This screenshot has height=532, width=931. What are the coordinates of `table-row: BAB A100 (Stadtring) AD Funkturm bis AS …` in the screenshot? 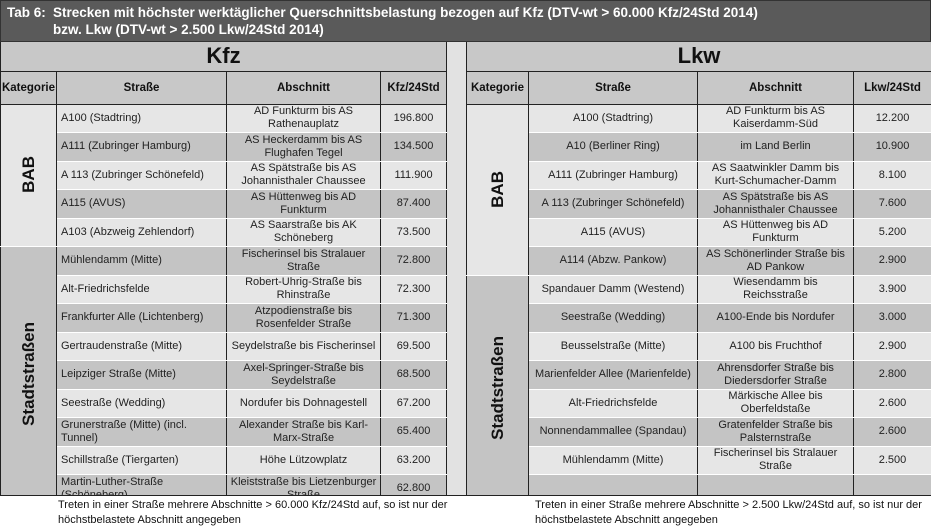 It's located at (224, 175).